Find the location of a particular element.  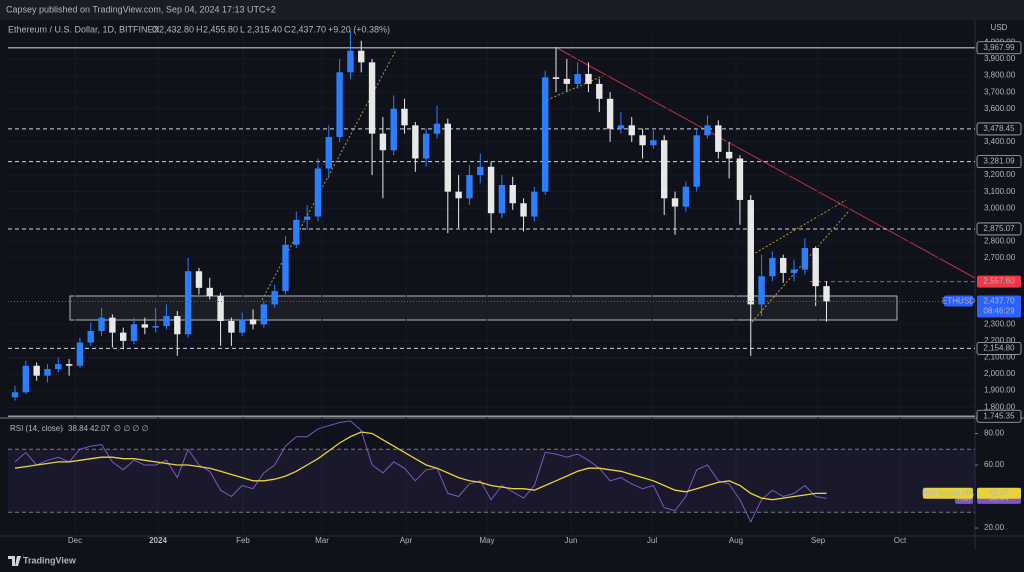

last-price-label: 2,437.70 is located at coordinates (999, 301).